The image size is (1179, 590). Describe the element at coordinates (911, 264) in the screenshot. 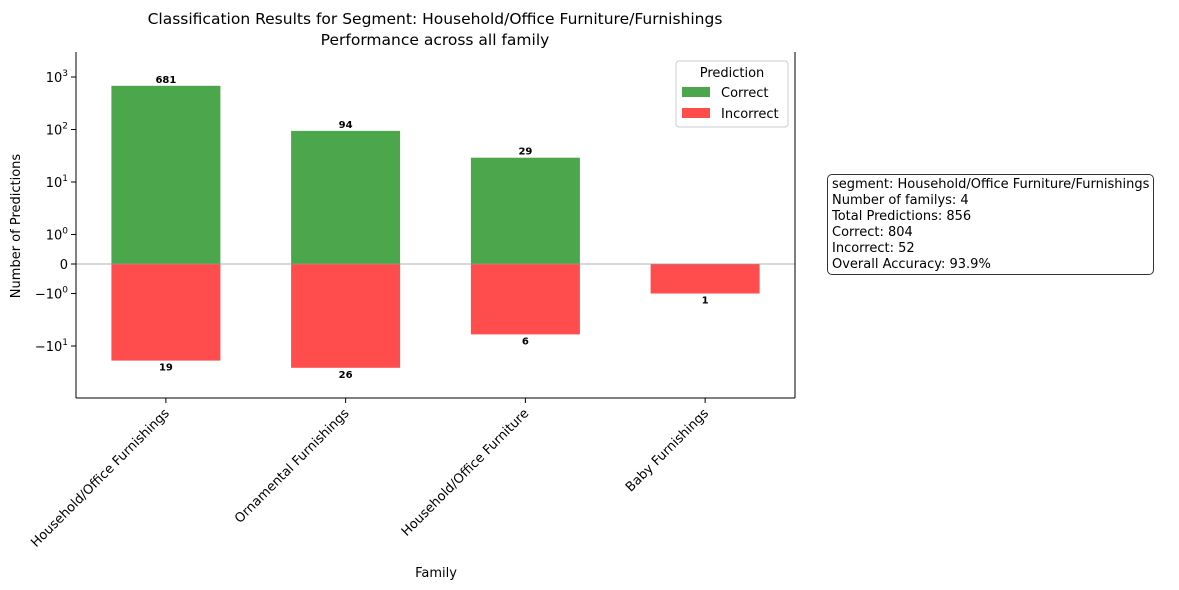

I see `stats-accuracy: Overall Accuracy: 93.9%` at that location.